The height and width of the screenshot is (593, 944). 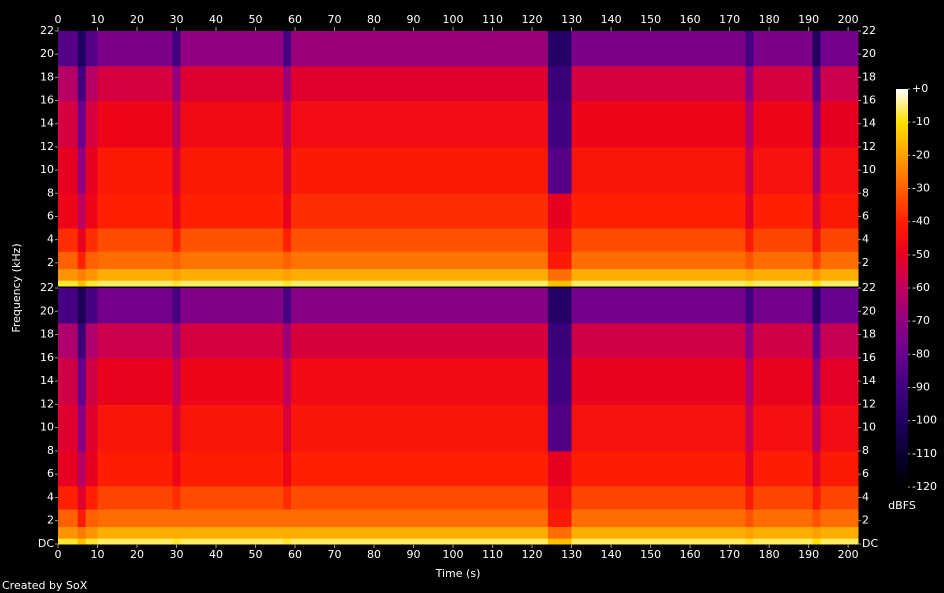 I want to click on colorbar-tick-label: -30, so click(x=921, y=188).